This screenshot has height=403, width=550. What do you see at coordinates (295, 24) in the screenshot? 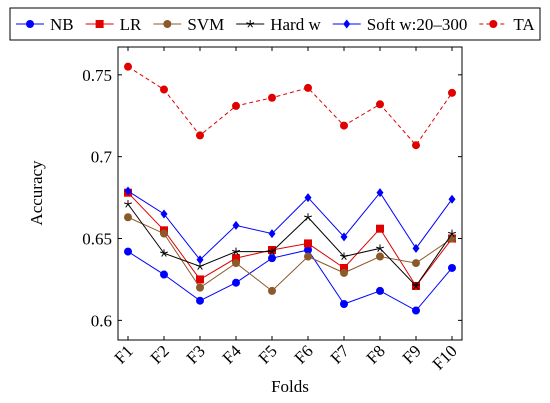
I see `legend-label: Hard w` at bounding box center [295, 24].